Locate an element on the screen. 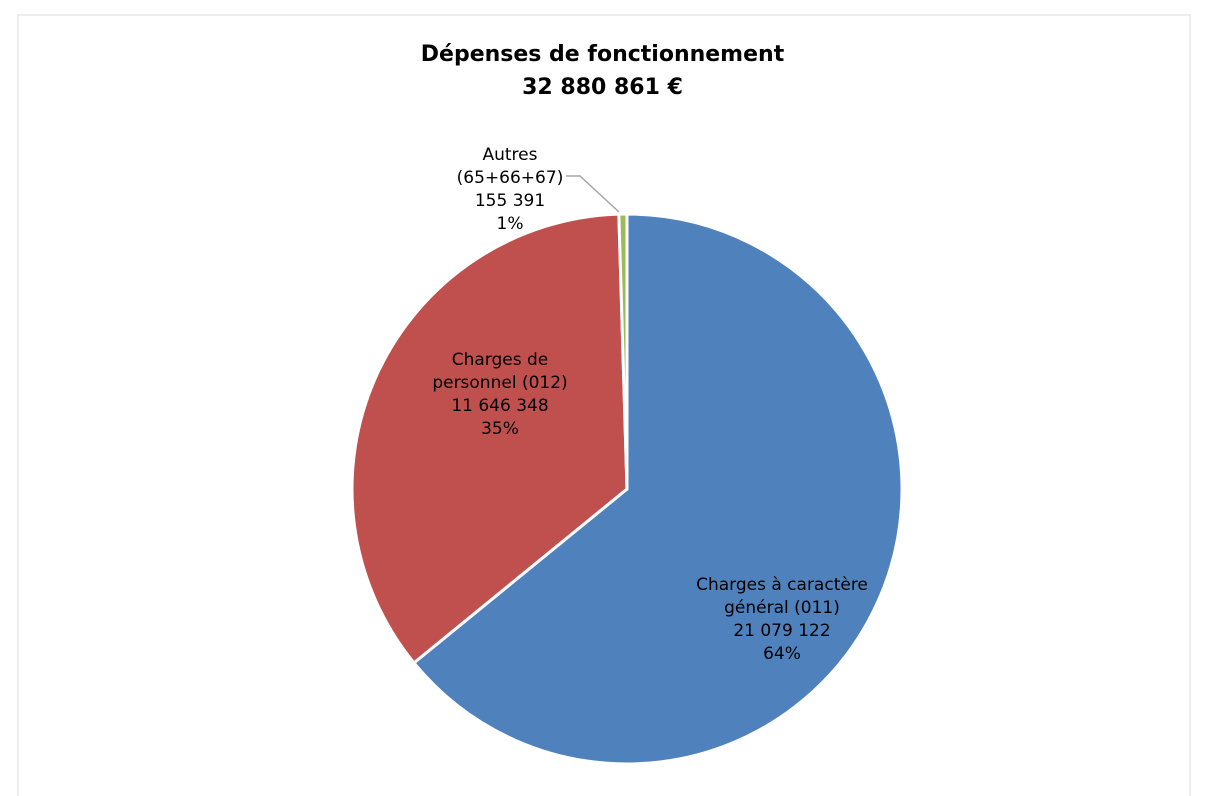 The image size is (1205, 796). label-percent: 1% is located at coordinates (510, 224).